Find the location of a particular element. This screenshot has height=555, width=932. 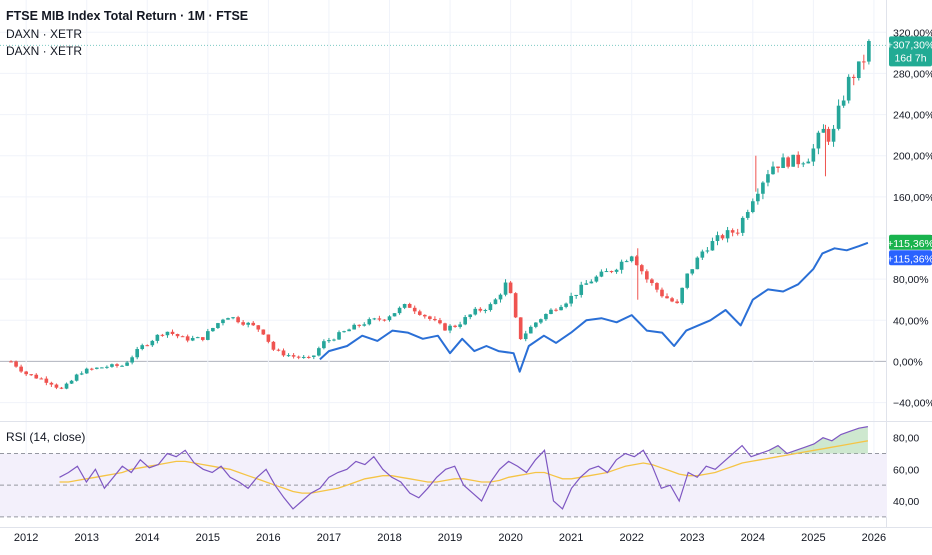

last-price-badge: +307,30%16d 7h is located at coordinates (909, 51).